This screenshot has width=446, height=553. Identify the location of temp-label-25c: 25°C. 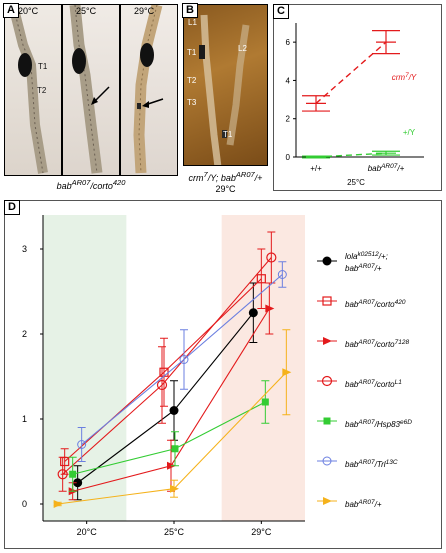
(86, 11).